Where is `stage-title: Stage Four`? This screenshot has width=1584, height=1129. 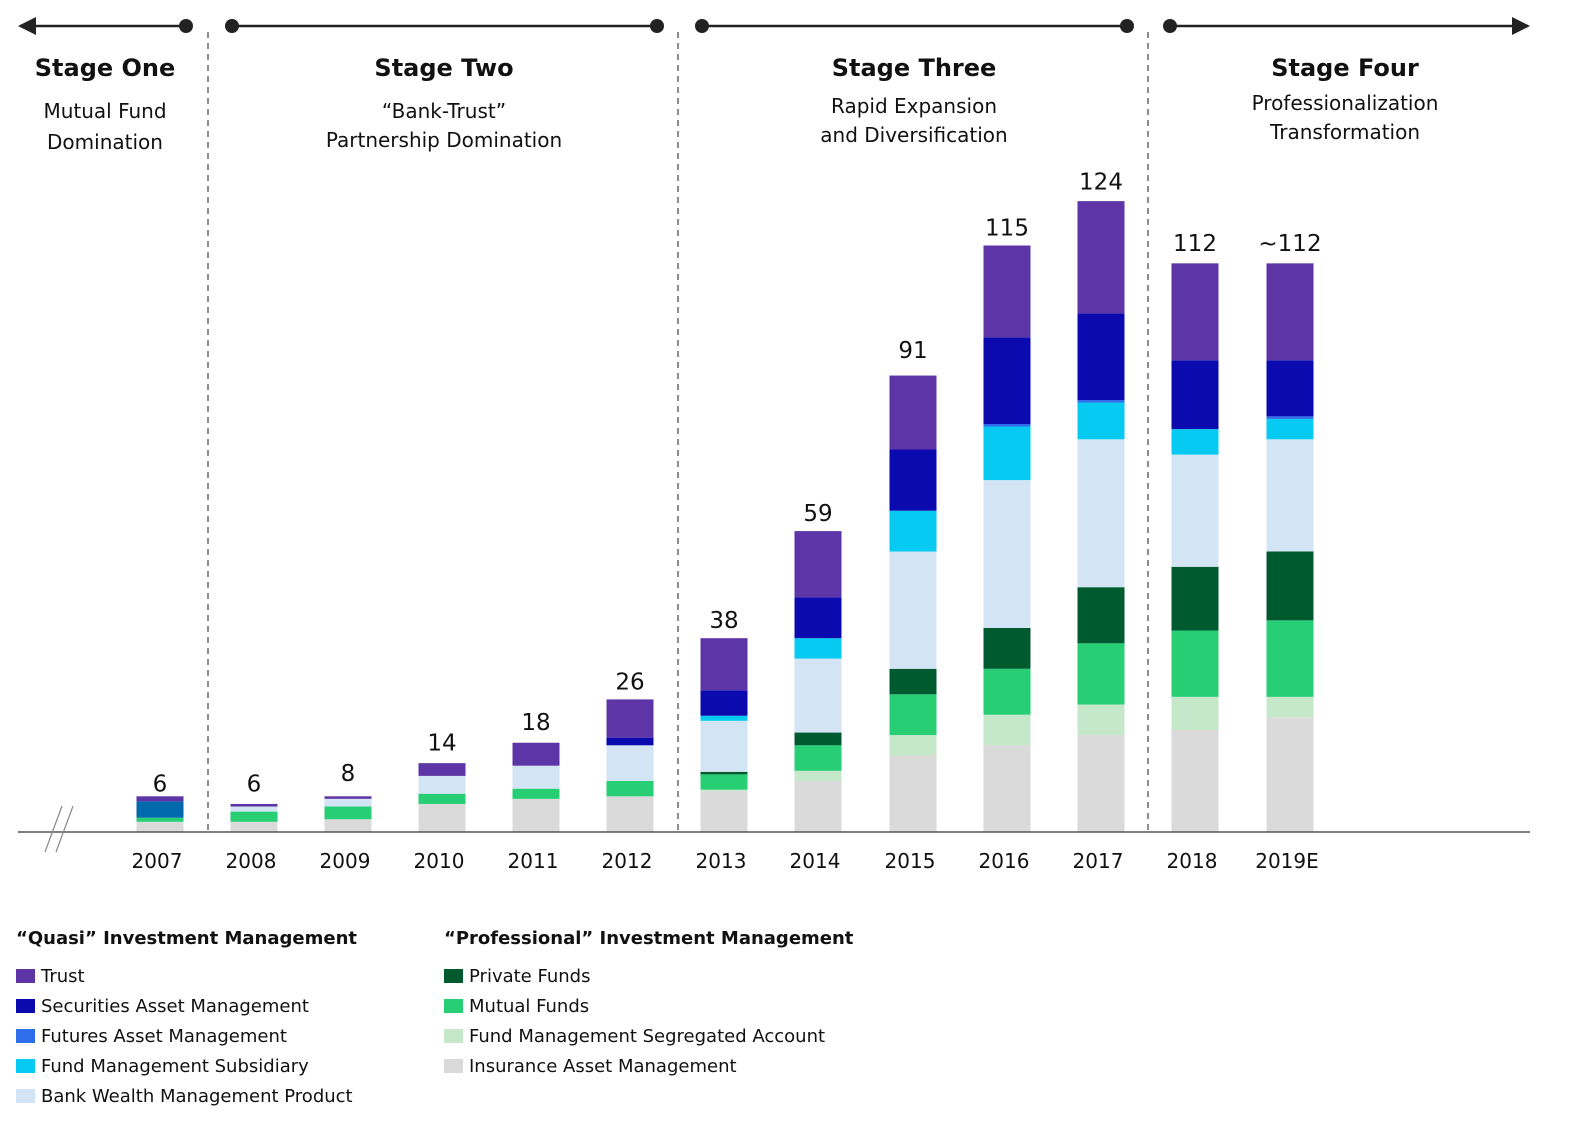
stage-title: Stage Four is located at coordinates (1345, 68).